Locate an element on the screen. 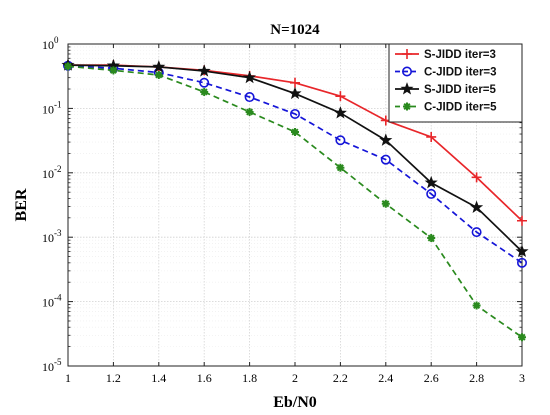  x-tick-label: 1 is located at coordinates (68, 378).